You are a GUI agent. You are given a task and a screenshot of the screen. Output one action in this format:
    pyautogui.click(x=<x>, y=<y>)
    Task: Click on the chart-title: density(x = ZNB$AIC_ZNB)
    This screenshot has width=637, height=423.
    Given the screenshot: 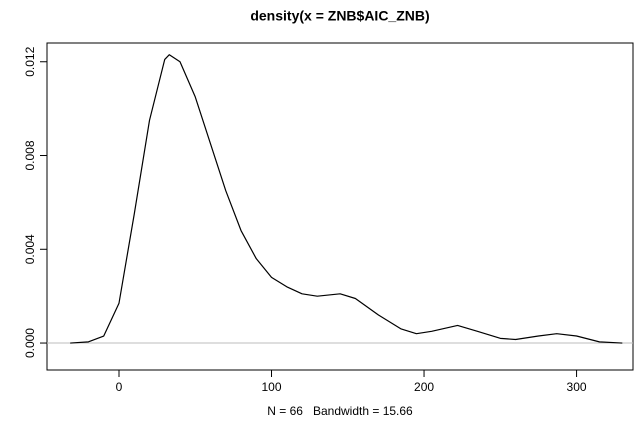 What is the action you would take?
    pyautogui.click(x=339, y=16)
    